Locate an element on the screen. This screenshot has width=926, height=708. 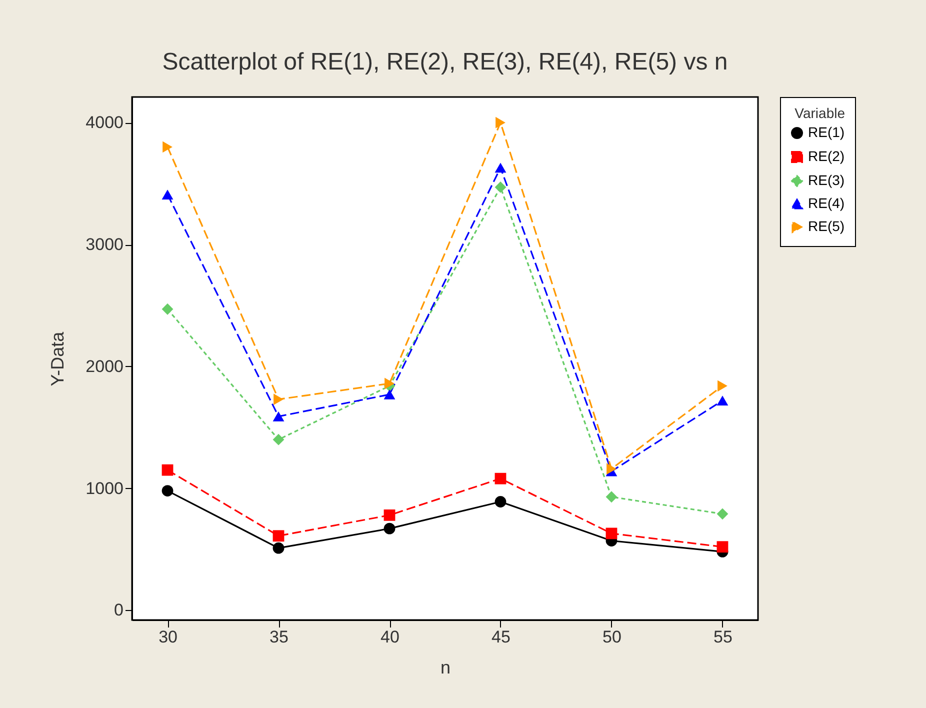
legend-label: RE(2) is located at coordinates (826, 156).